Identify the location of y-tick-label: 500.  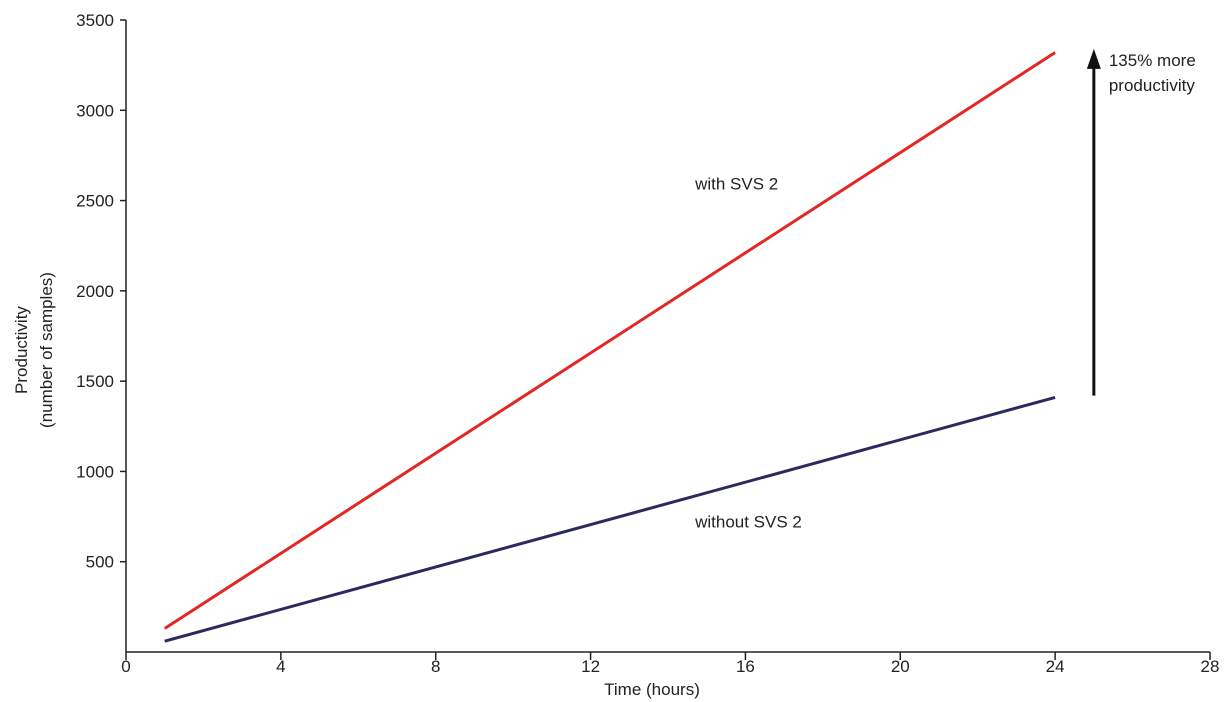
(100, 562).